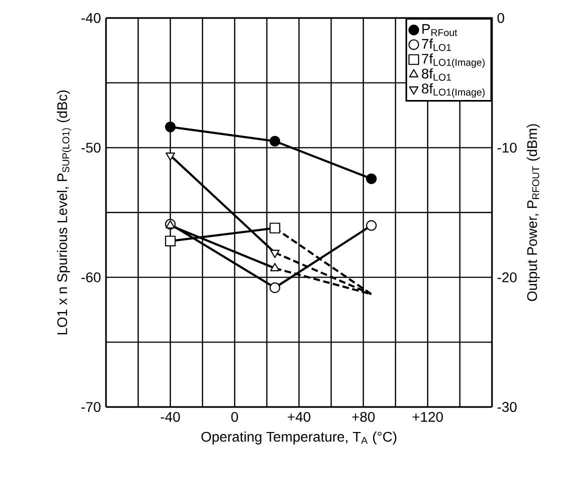  I want to click on y-tick-label: -70, so click(91, 407).